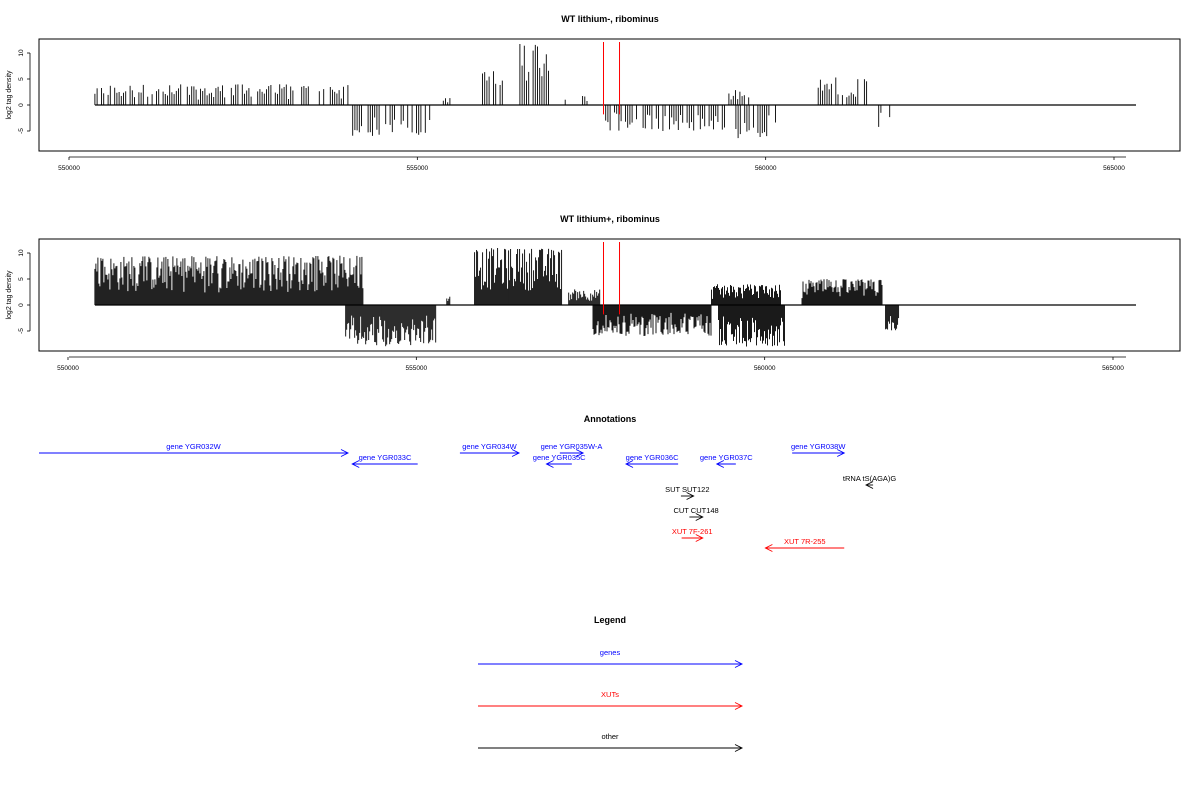 The width and height of the screenshot is (1200, 800). I want to click on annotation-feature: gene YGR035W-A, so click(572, 449).